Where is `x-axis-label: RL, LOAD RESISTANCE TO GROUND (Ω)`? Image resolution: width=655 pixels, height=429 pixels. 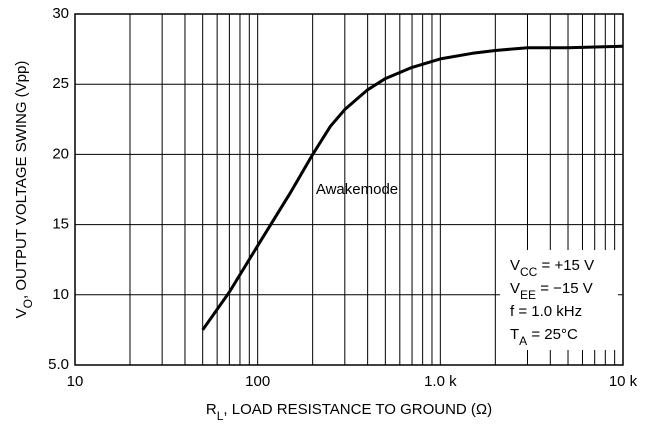 x-axis-label: RL, LOAD RESISTANCE TO GROUND (Ω) is located at coordinates (349, 412).